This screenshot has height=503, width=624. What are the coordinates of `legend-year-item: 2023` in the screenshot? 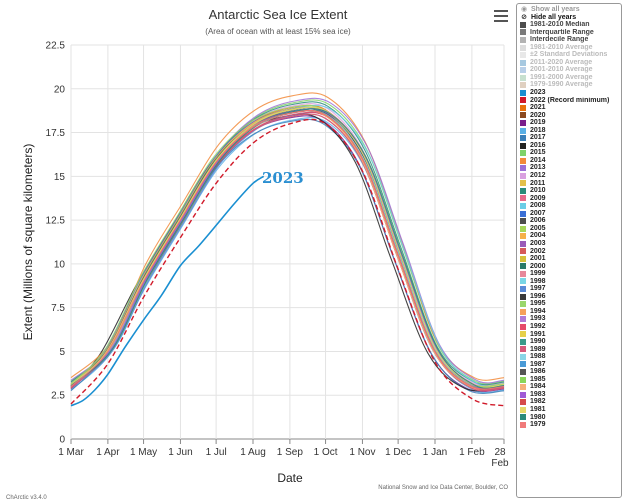 It's located at (569, 93).